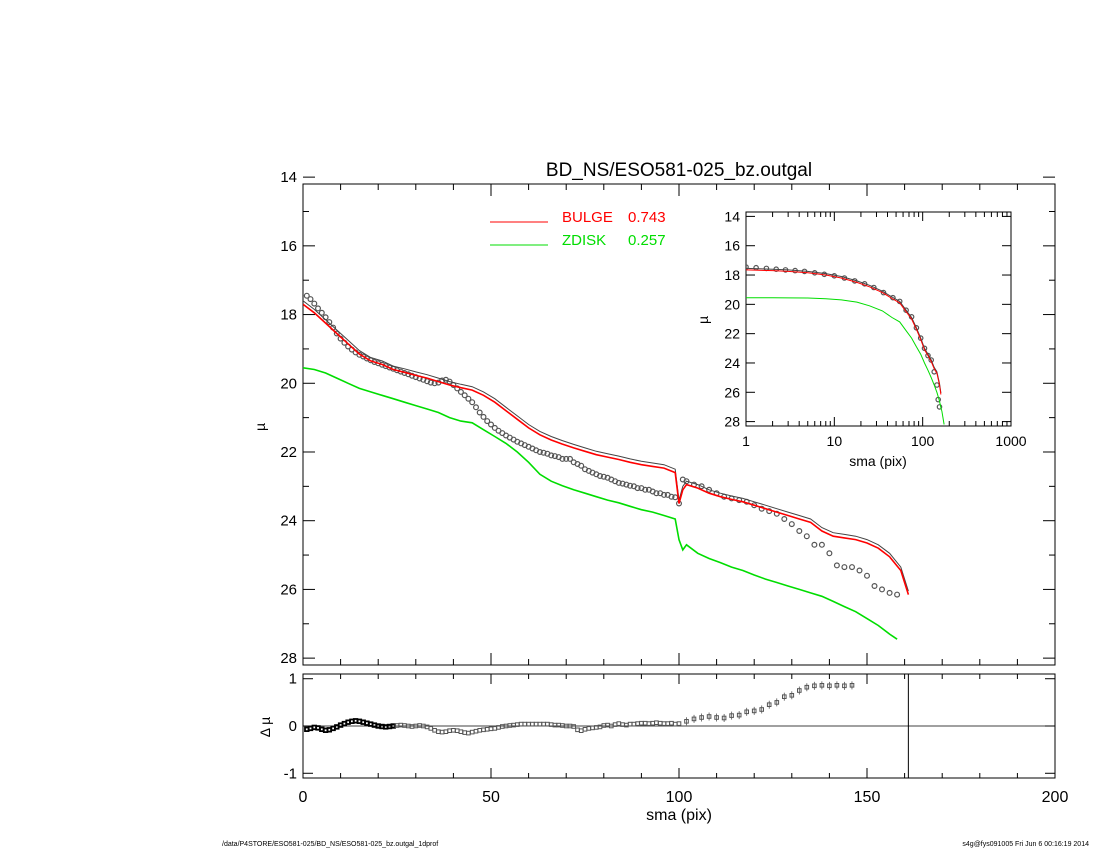 This screenshot has width=1100, height=850. What do you see at coordinates (288, 383) in the screenshot?
I see `main-ytick-label: 20` at bounding box center [288, 383].